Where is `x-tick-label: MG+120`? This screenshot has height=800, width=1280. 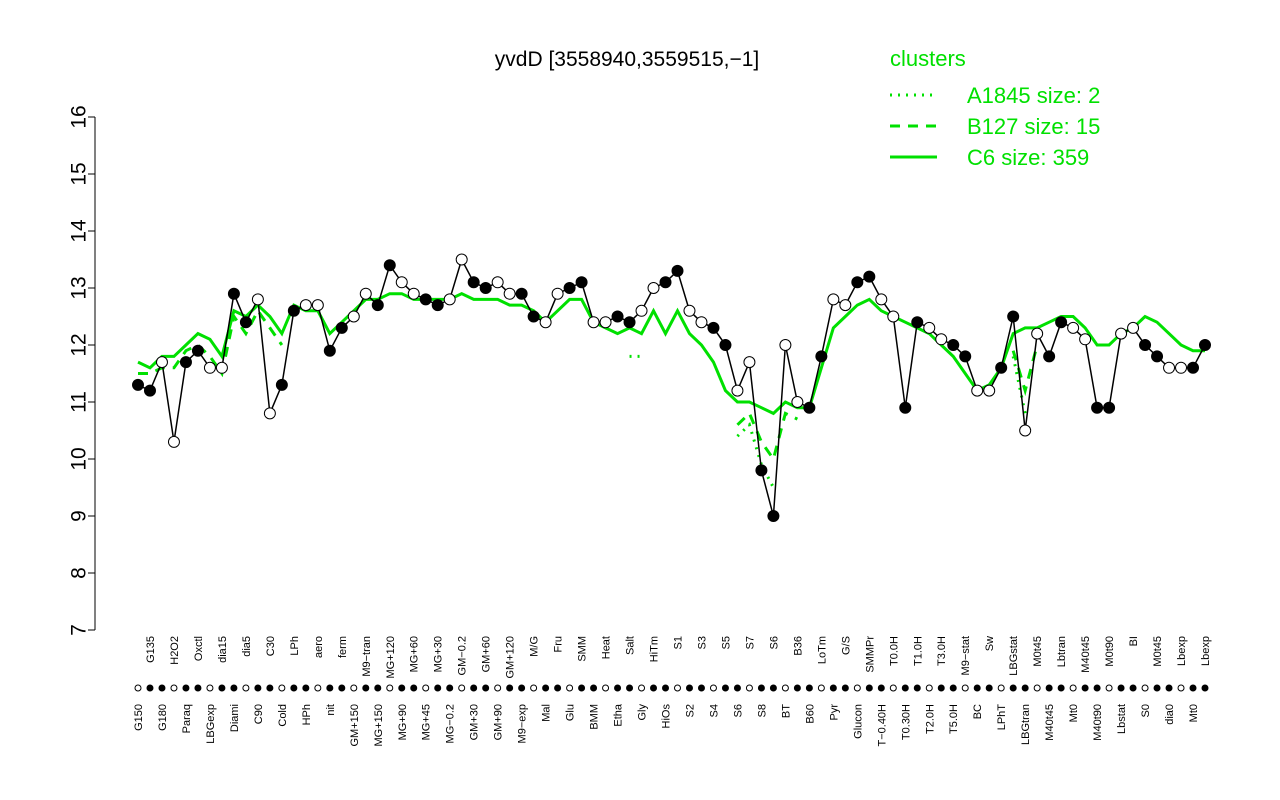
x-tick-label: MG+120 is located at coordinates (391, 657).